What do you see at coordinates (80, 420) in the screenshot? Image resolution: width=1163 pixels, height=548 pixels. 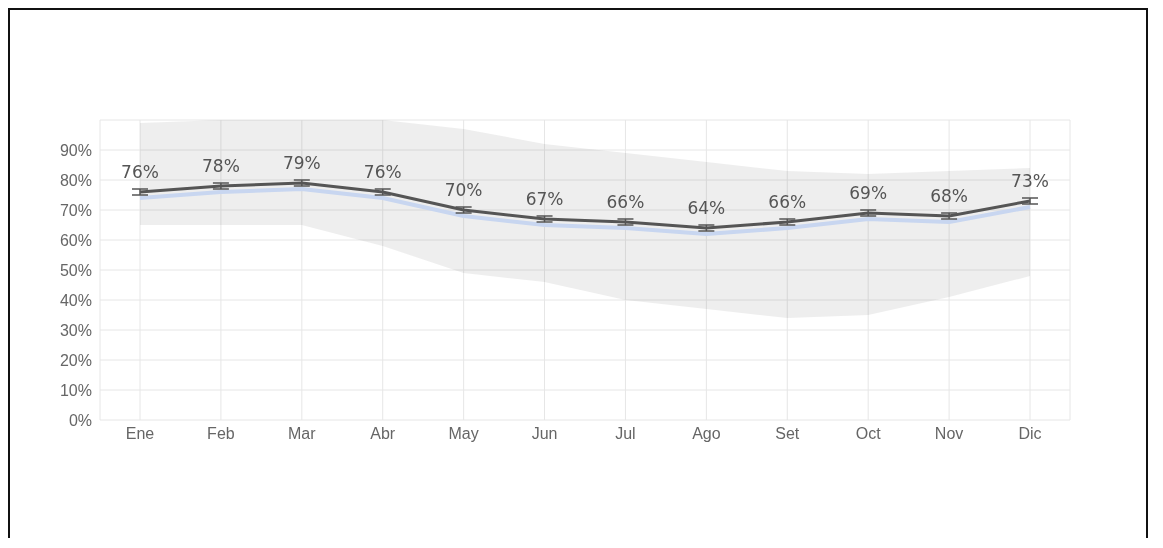 I see `y-tick-label: 0%` at bounding box center [80, 420].